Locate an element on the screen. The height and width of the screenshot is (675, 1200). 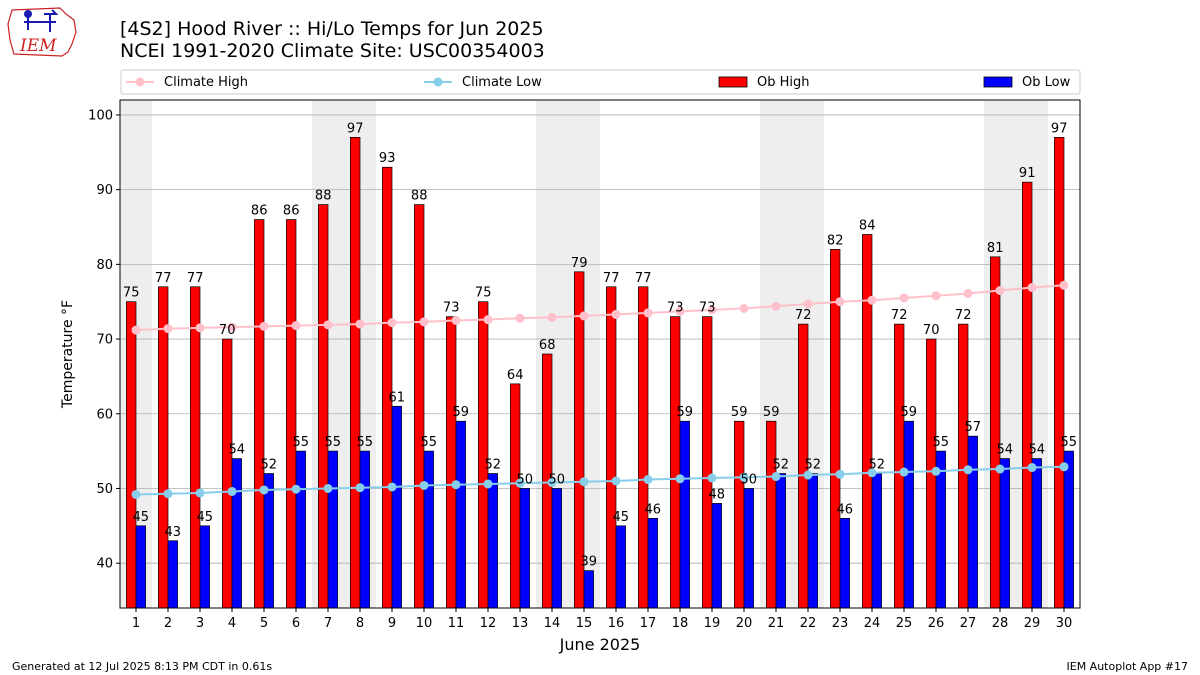
y-tick-label: 90 is located at coordinates (104, 190).